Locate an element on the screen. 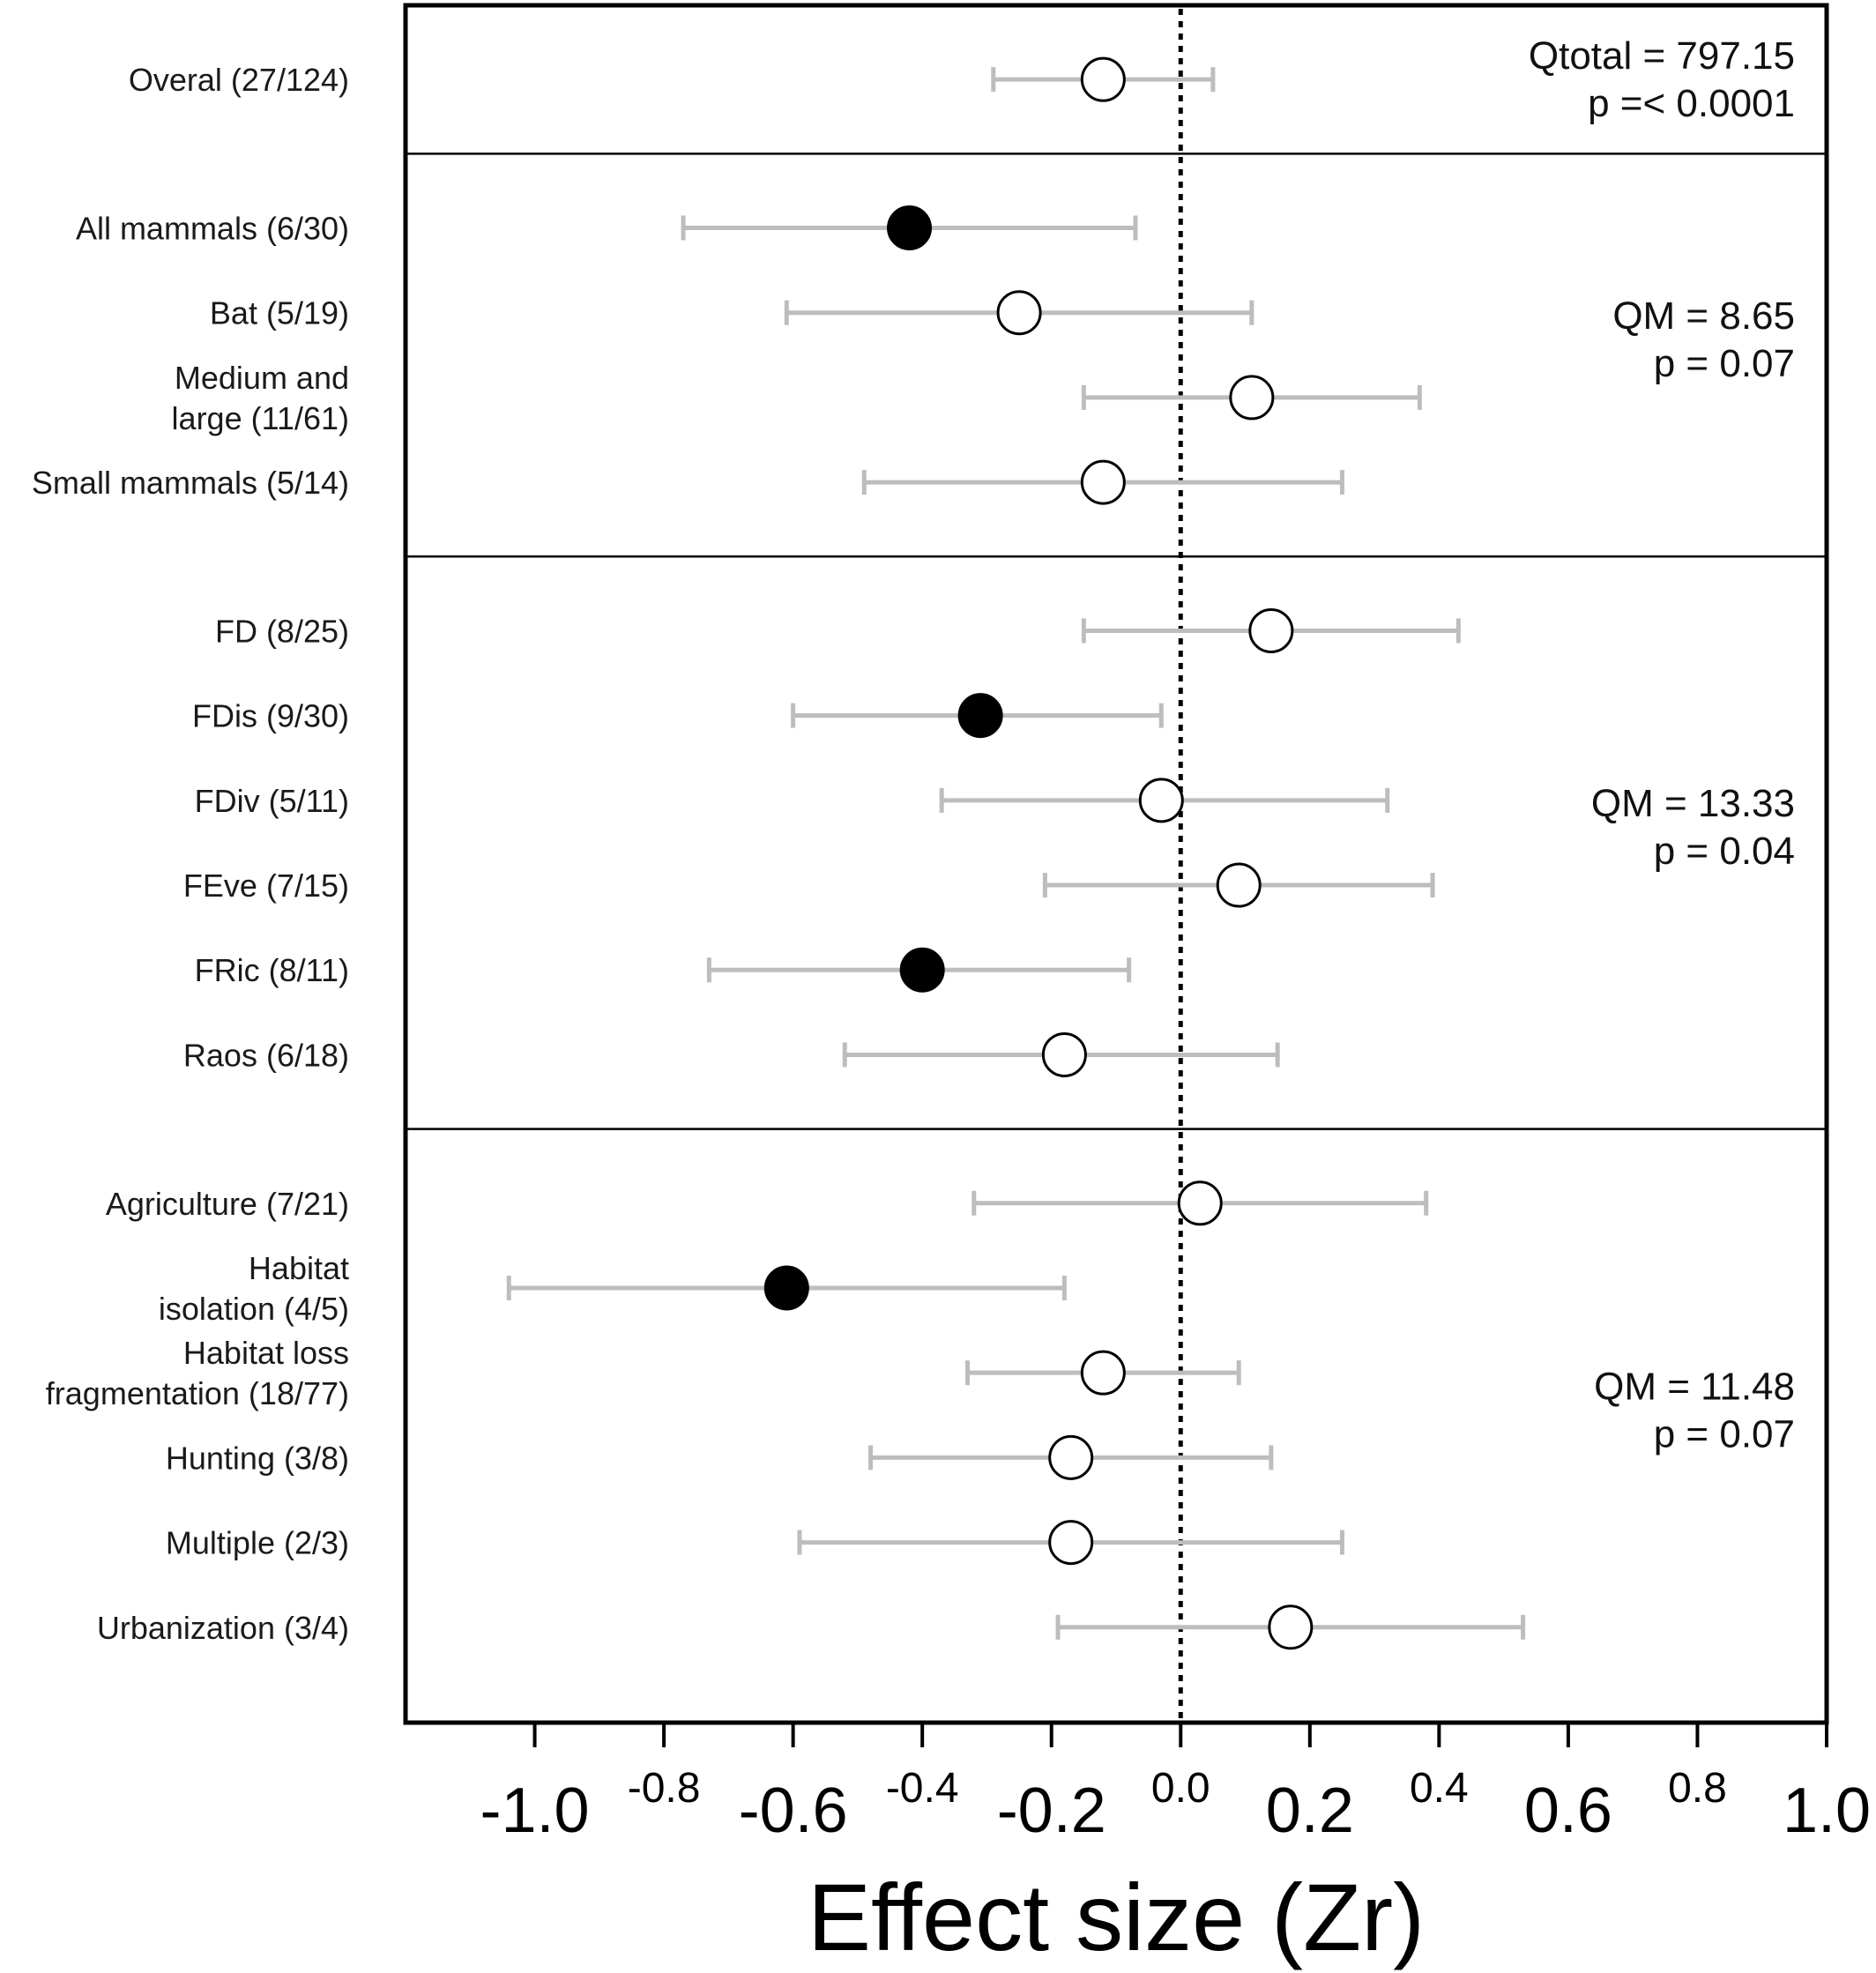 The width and height of the screenshot is (1876, 1973). stat-line: Qtotal = 797.15 is located at coordinates (1662, 56).